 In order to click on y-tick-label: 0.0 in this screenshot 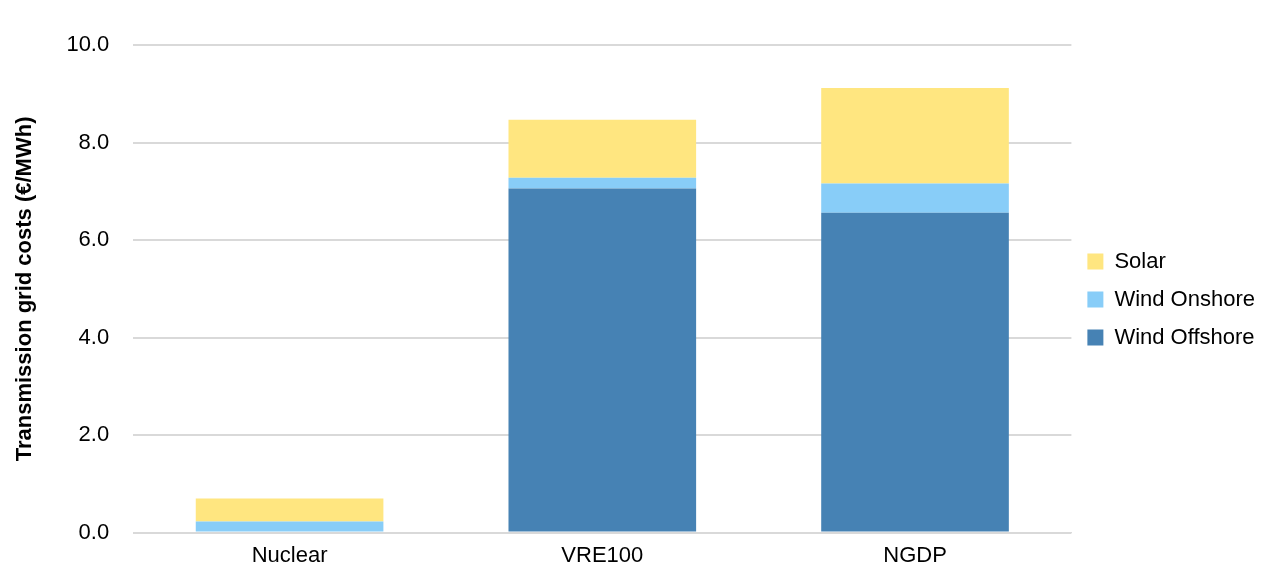, I will do `click(94, 531)`.